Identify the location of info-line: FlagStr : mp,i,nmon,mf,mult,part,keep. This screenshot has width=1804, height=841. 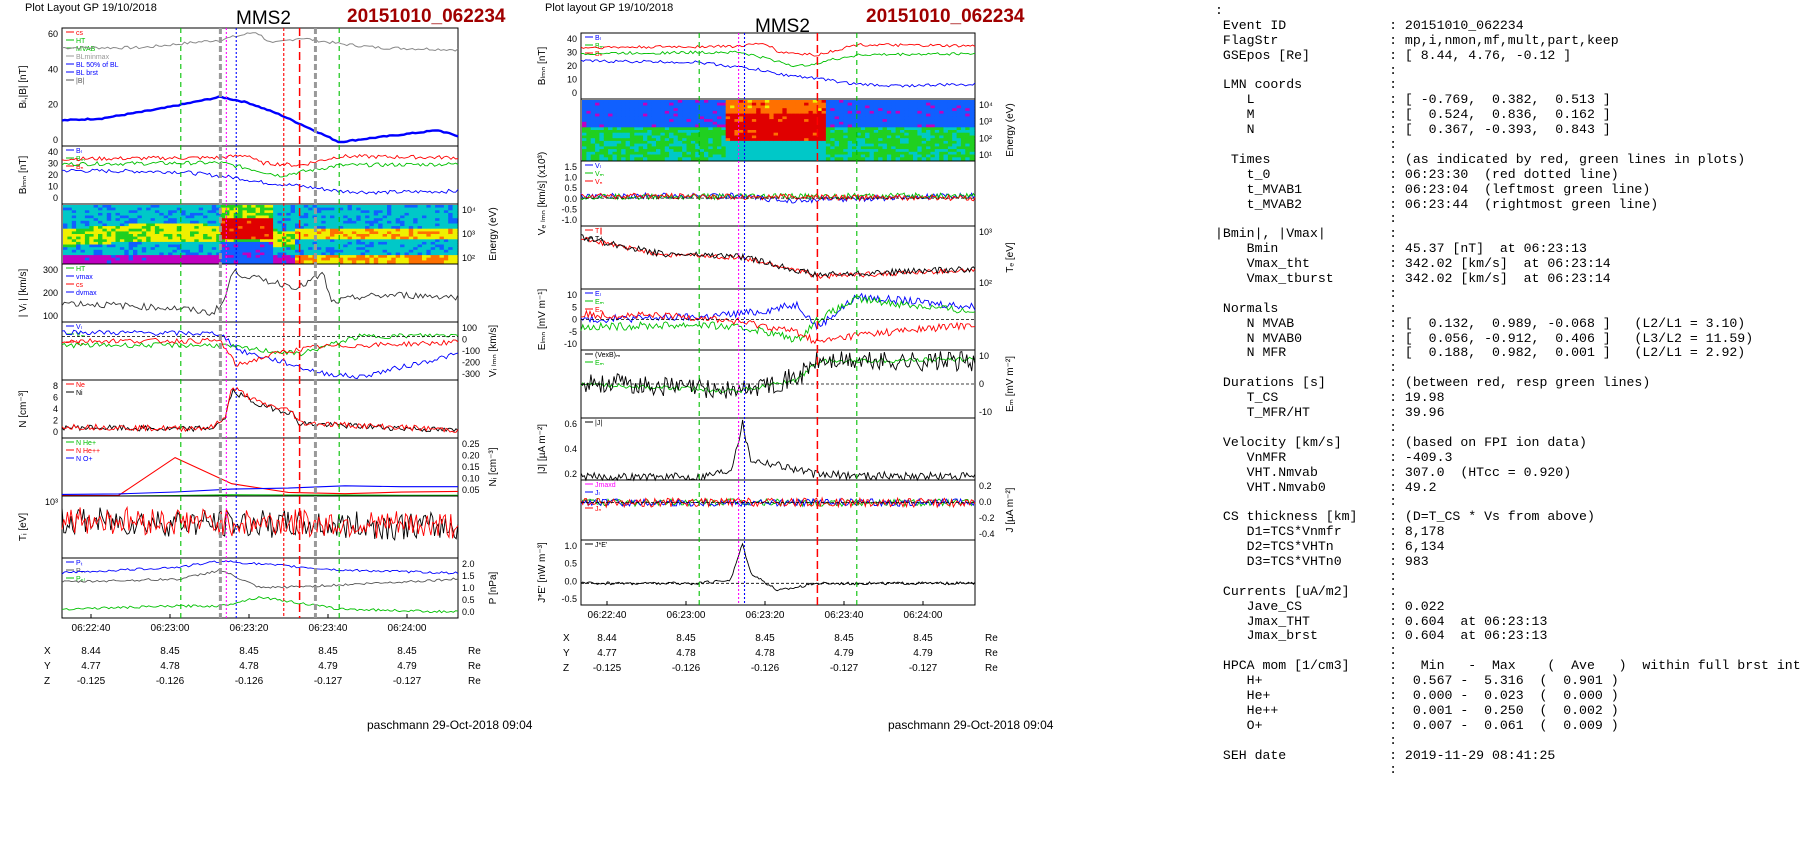
(1417, 40).